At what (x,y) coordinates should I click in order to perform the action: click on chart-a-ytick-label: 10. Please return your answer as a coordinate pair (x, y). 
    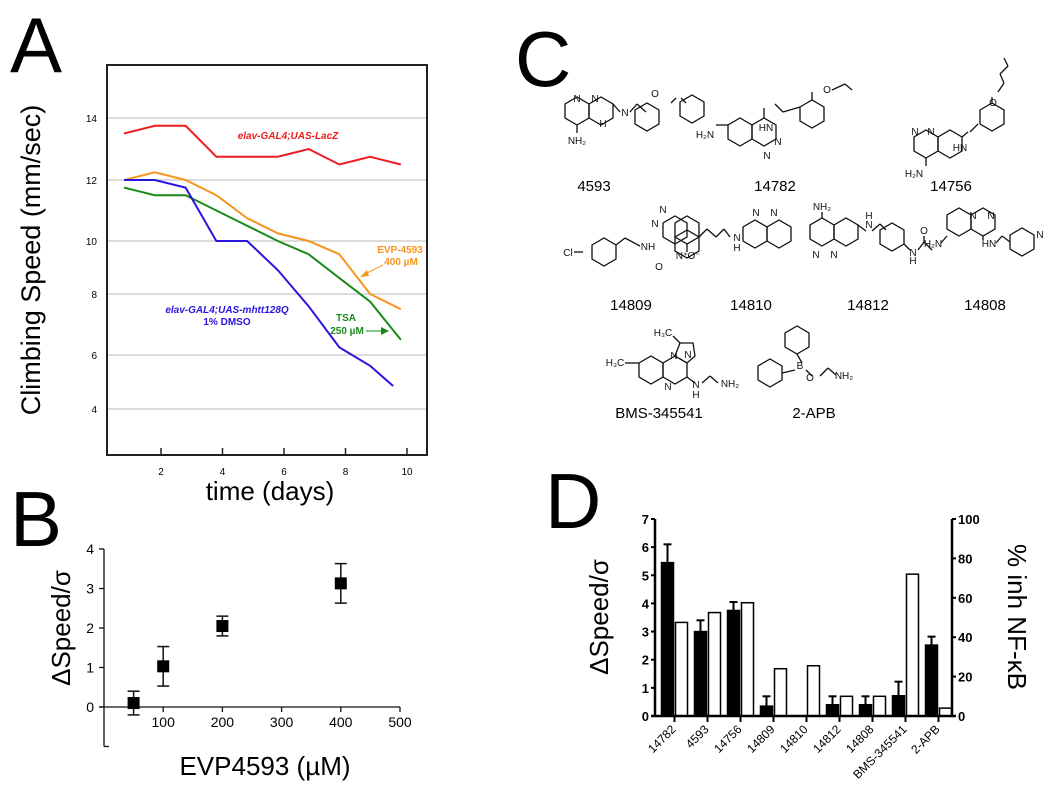
    Looking at the image, I should click on (92, 242).